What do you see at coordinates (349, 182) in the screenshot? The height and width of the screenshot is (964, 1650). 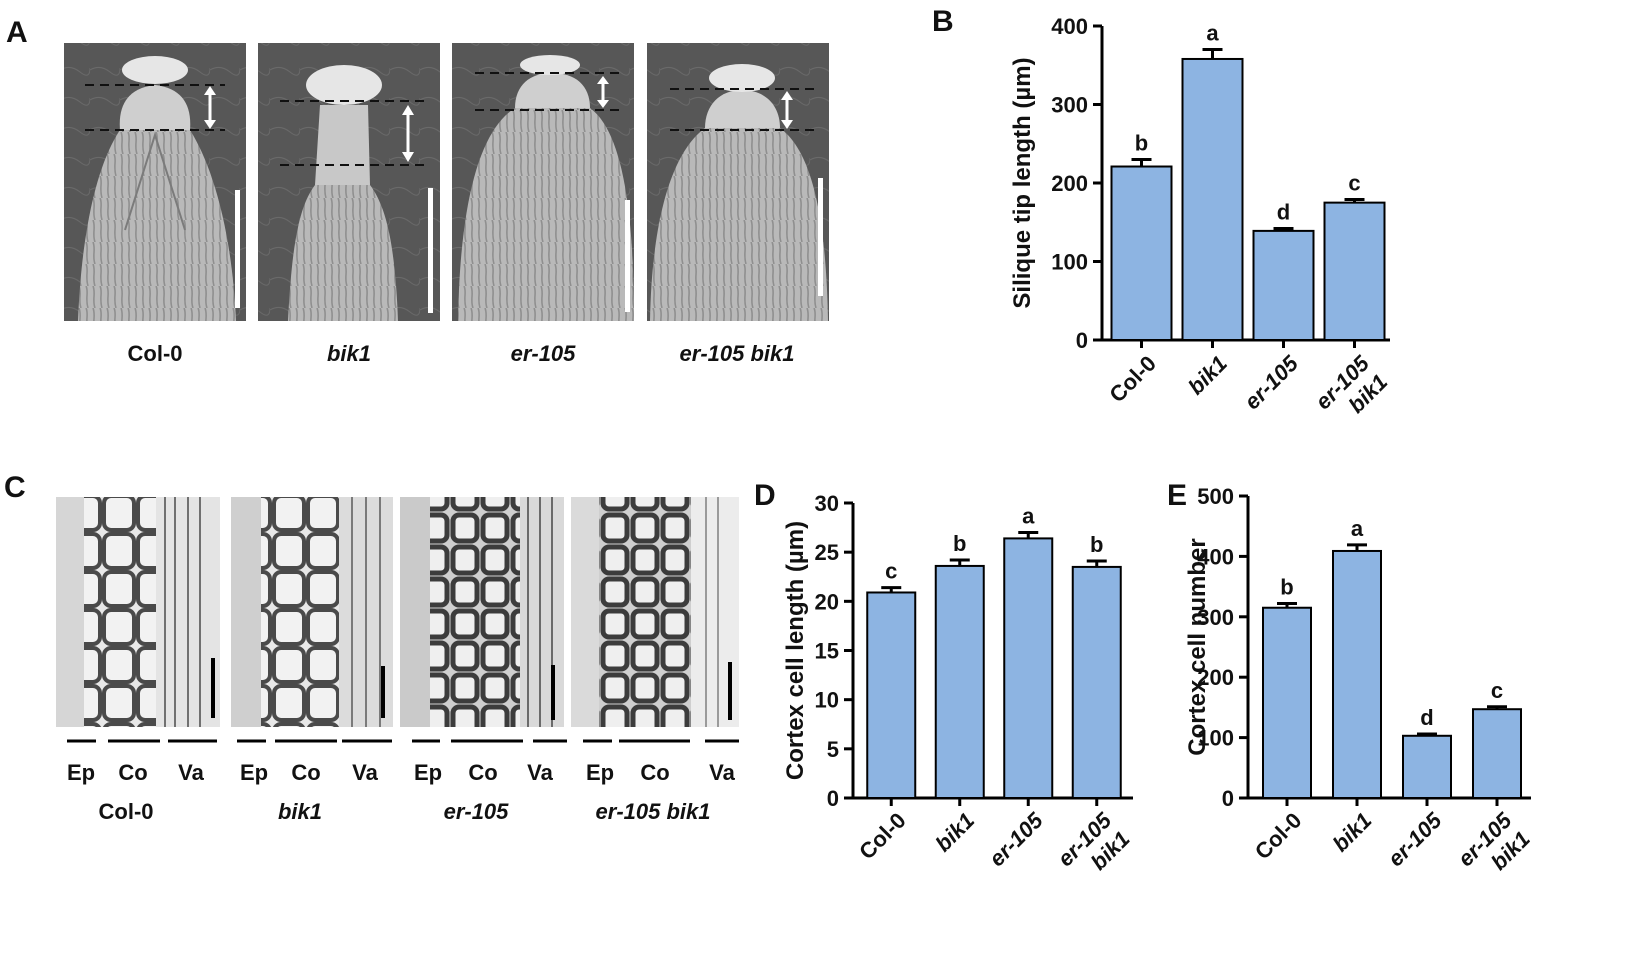 I see `sem-image-bik1` at bounding box center [349, 182].